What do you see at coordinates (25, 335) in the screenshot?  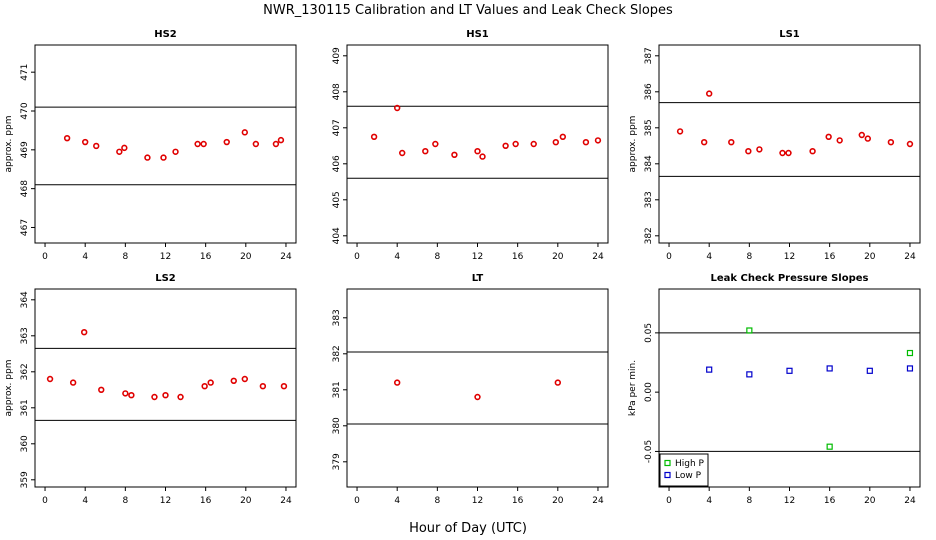 I see `y-tick-label: 363` at bounding box center [25, 335].